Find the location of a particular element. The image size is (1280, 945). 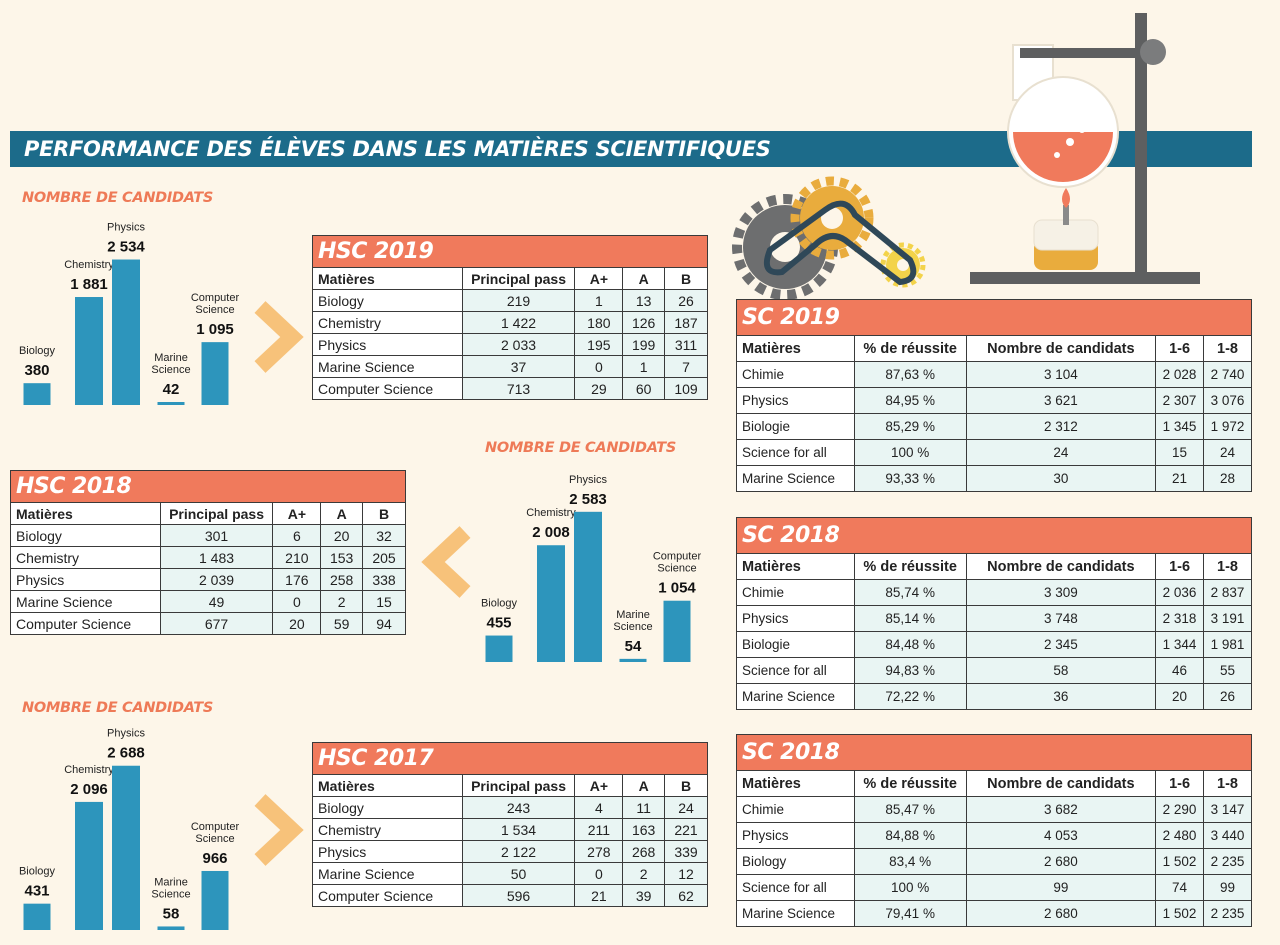

table-cell: 1 344 is located at coordinates (1180, 644).